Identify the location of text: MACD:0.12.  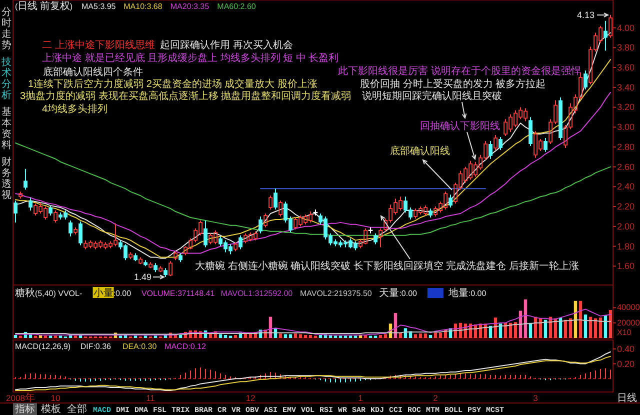
(185, 346).